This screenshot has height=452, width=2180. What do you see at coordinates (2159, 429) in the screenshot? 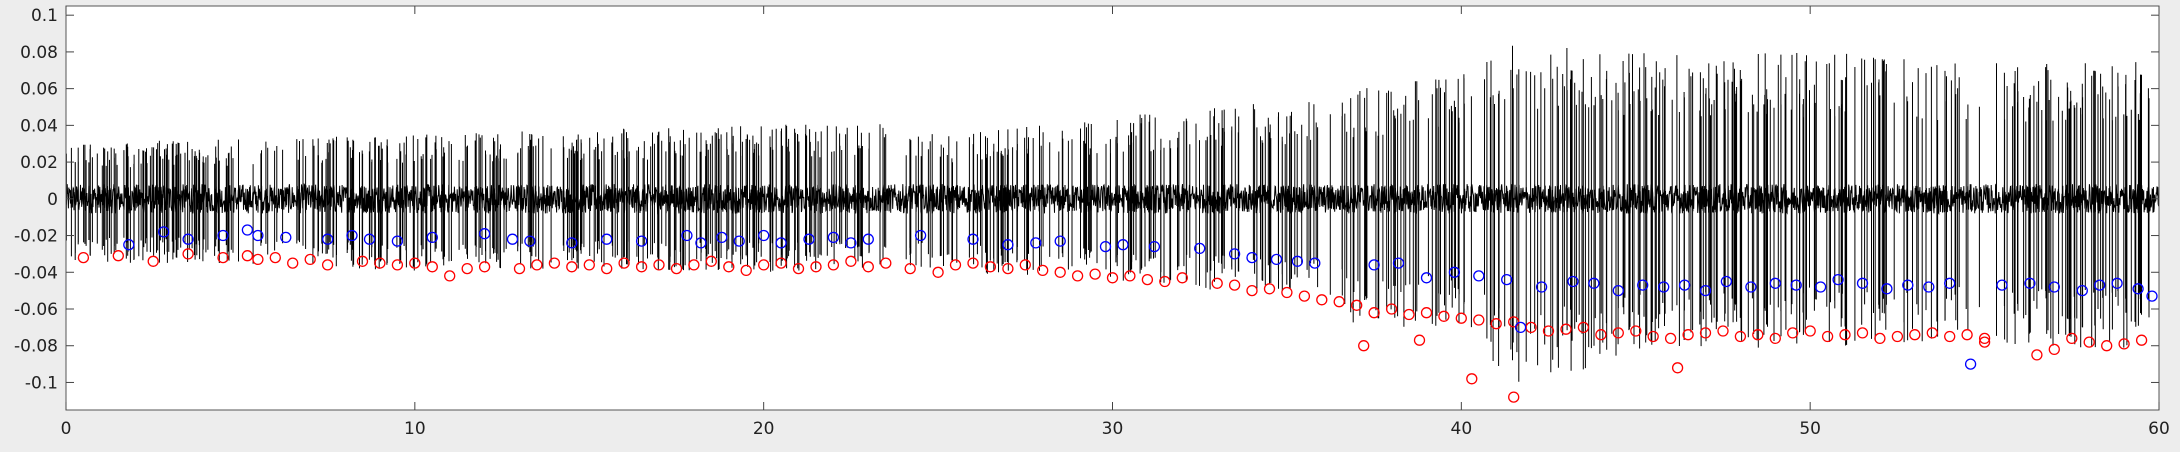
I see `x-tick-label: 60` at bounding box center [2159, 429].